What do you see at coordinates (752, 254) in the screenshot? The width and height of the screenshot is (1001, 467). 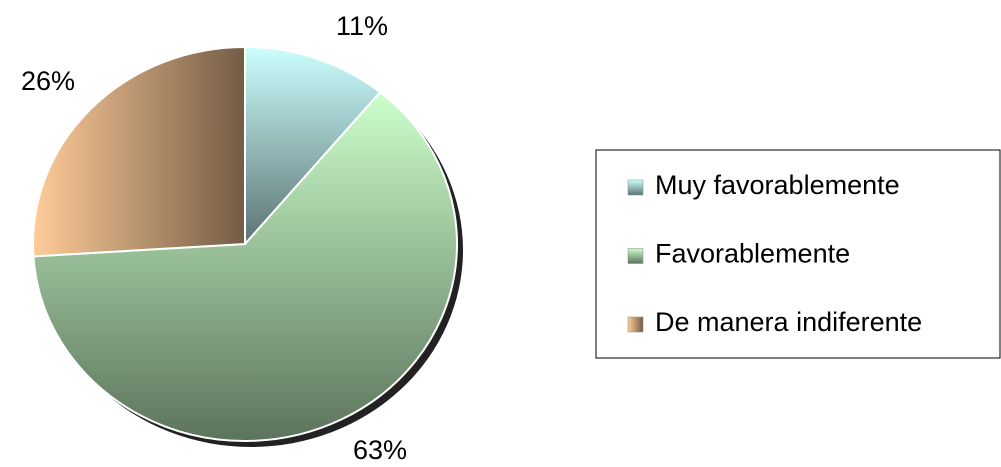 I see `legend-label: Favorablemente` at bounding box center [752, 254].